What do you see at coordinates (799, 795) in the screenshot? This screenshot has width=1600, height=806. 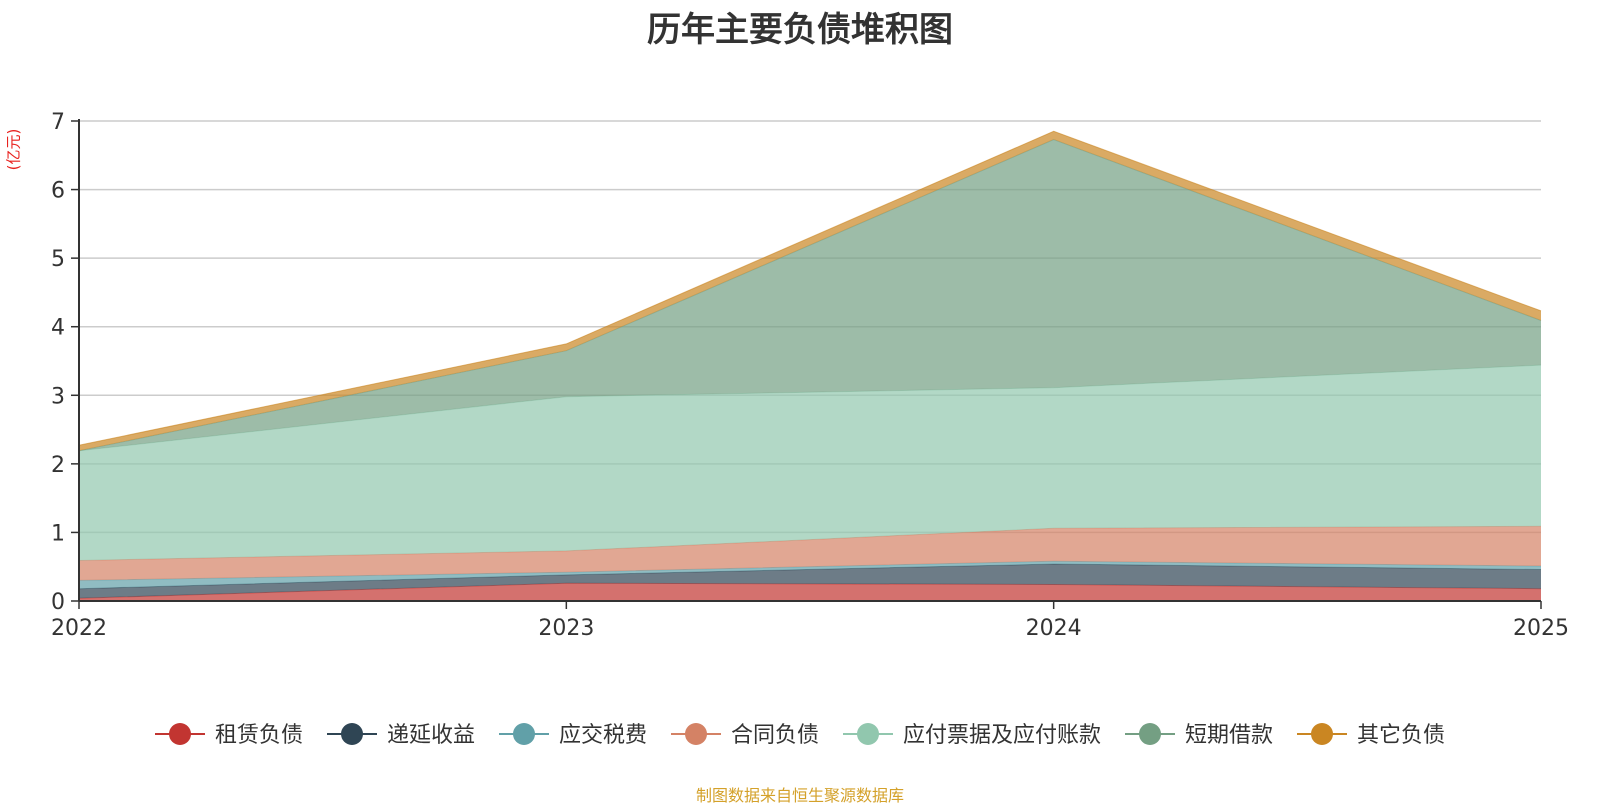 I see `source-note: 制图数据来自恒生聚源数据库` at bounding box center [799, 795].